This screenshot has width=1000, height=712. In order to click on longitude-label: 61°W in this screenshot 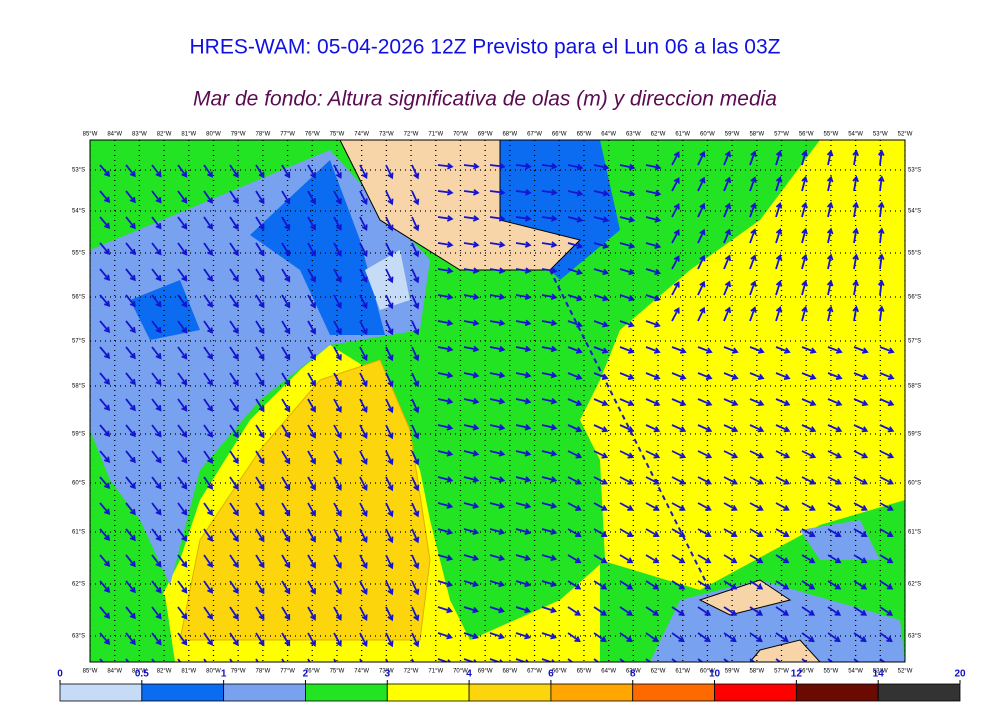, I will do `click(682, 135)`.